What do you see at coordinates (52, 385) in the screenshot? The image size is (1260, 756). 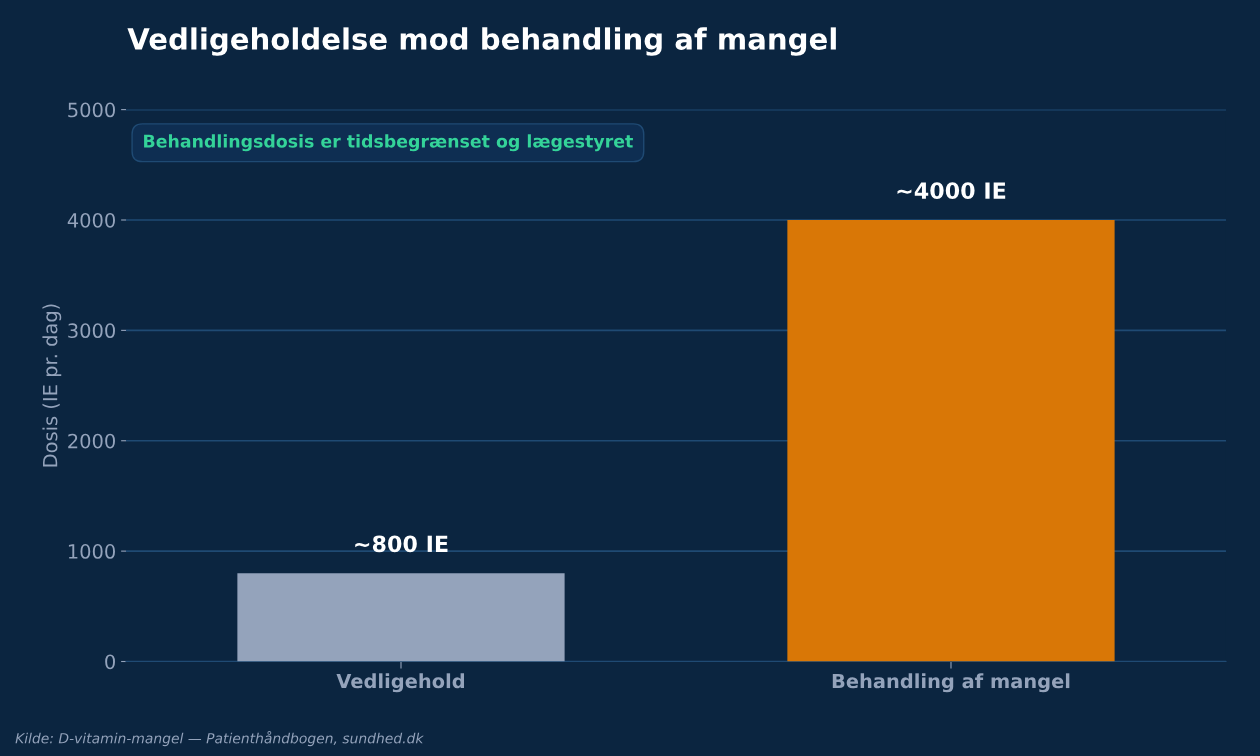 I see `y-axis-title: Dosis (IE pr. dag)` at bounding box center [52, 385].